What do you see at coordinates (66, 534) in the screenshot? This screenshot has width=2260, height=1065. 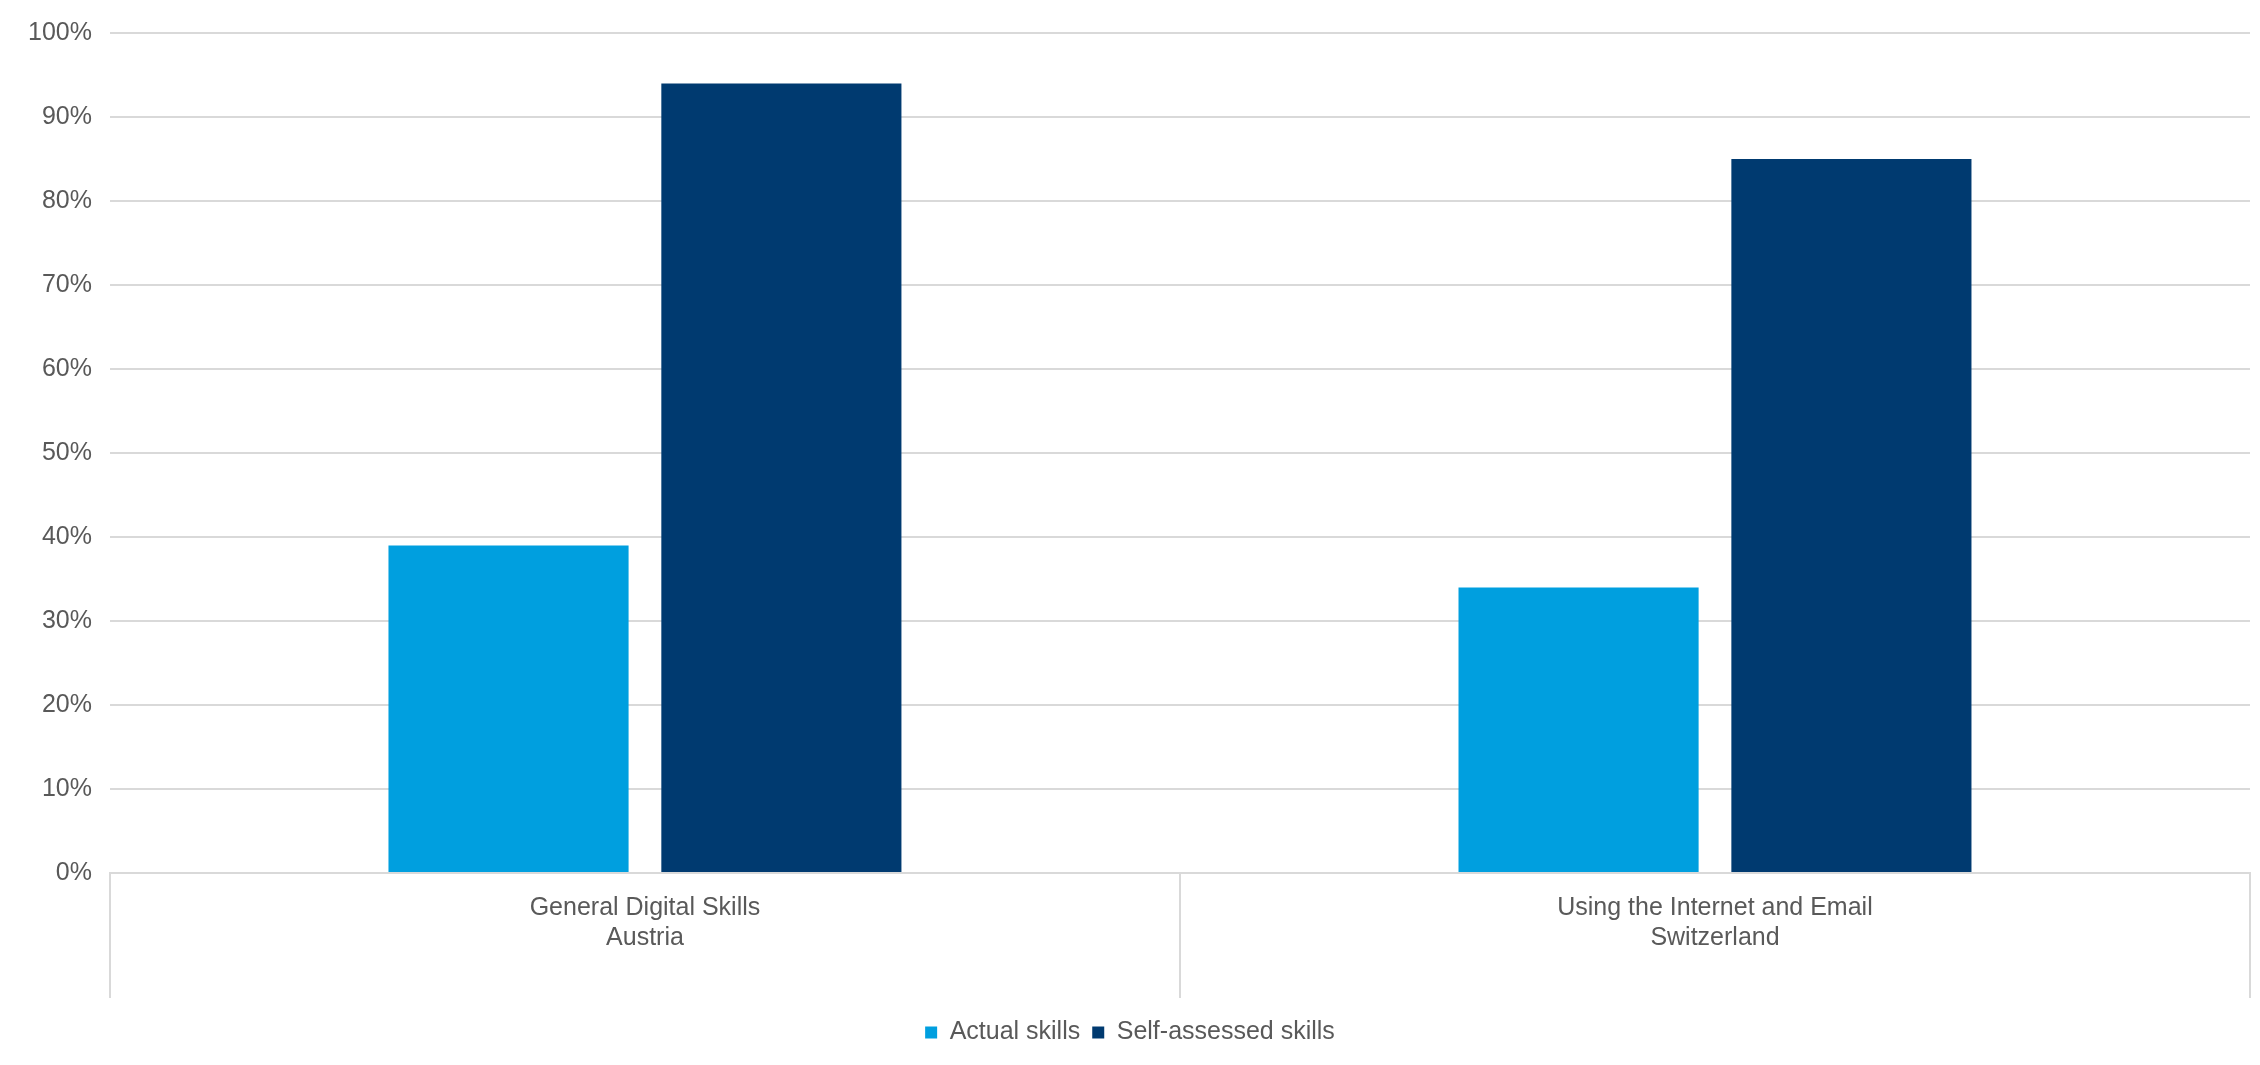 I see `y-tick-label: 40%` at bounding box center [66, 534].